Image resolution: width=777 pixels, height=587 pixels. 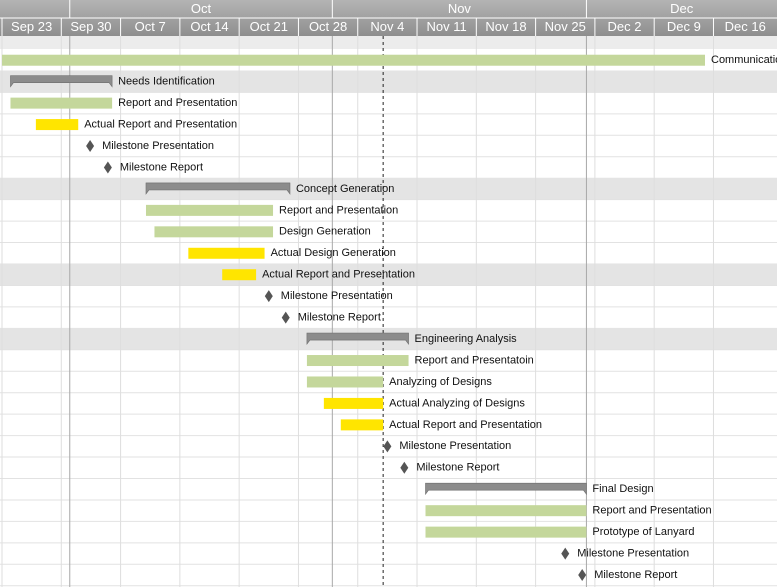 I want to click on week-label: Nov 25, so click(x=565, y=26).